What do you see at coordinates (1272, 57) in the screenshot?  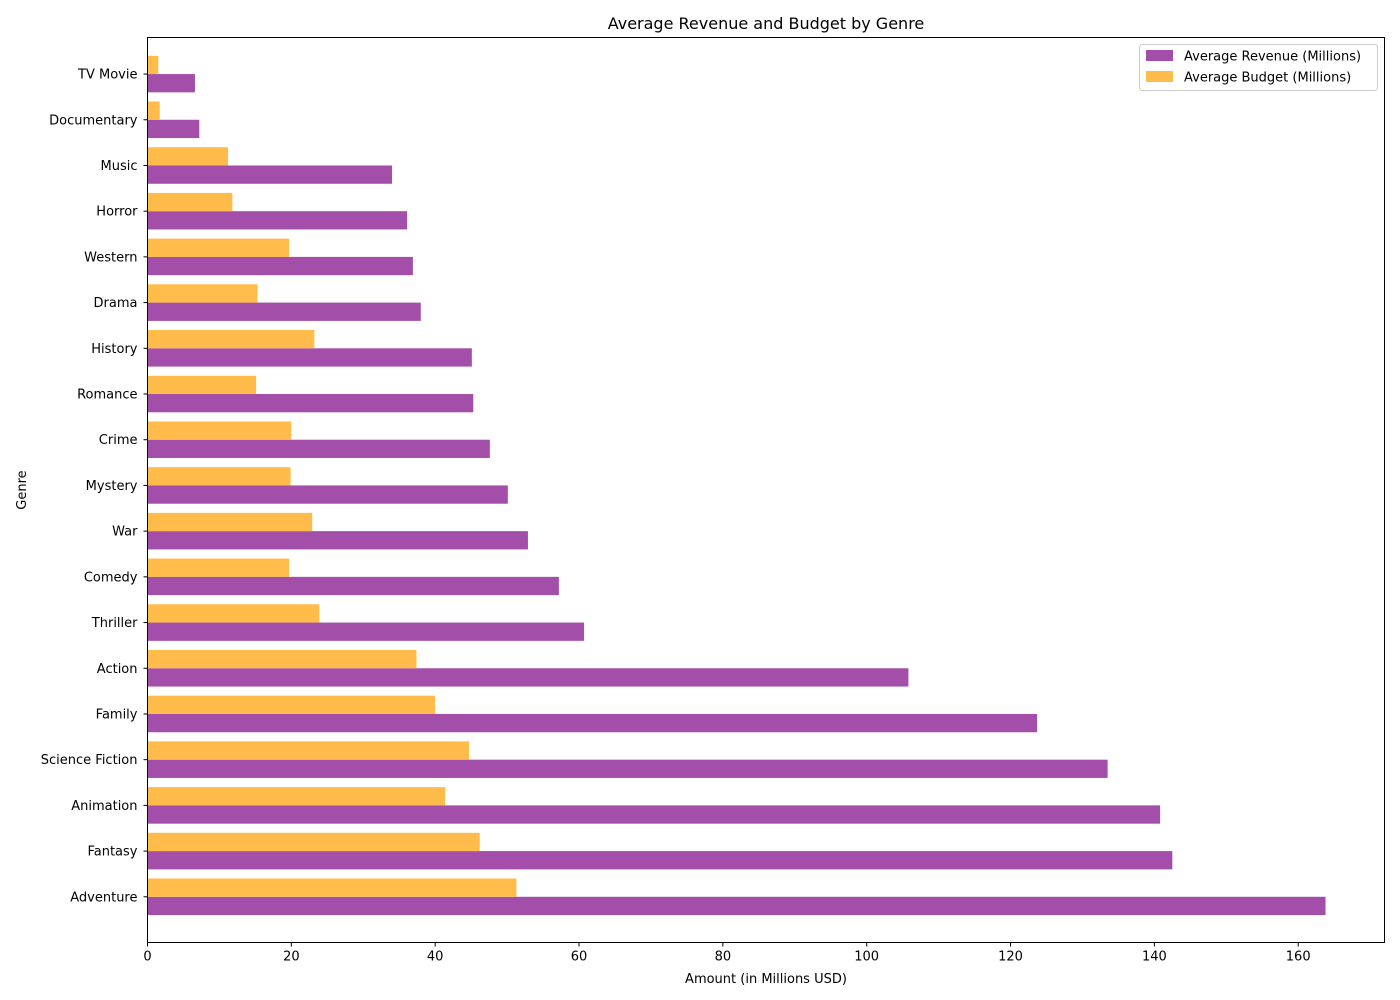 I see `legend-label: Average Revenue (Millions)` at bounding box center [1272, 57].